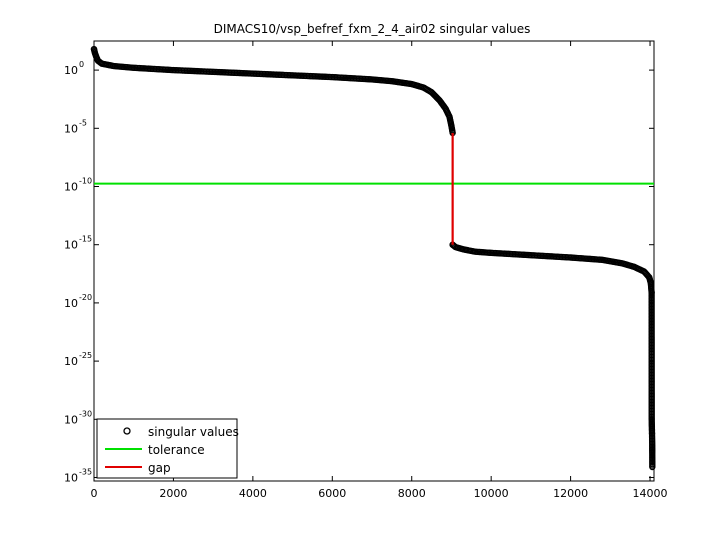 This screenshot has height=540, width=720. Describe the element at coordinates (94, 493) in the screenshot. I see `x-tick-label: 0` at that location.